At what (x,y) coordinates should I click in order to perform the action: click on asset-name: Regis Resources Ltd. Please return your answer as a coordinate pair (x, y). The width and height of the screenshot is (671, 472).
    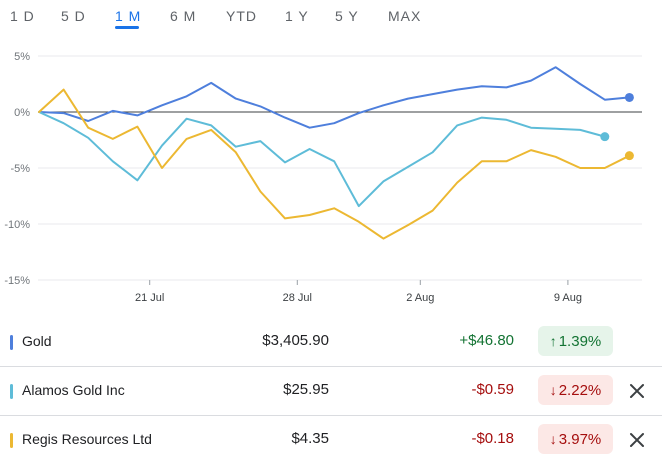
    Looking at the image, I should click on (87, 439).